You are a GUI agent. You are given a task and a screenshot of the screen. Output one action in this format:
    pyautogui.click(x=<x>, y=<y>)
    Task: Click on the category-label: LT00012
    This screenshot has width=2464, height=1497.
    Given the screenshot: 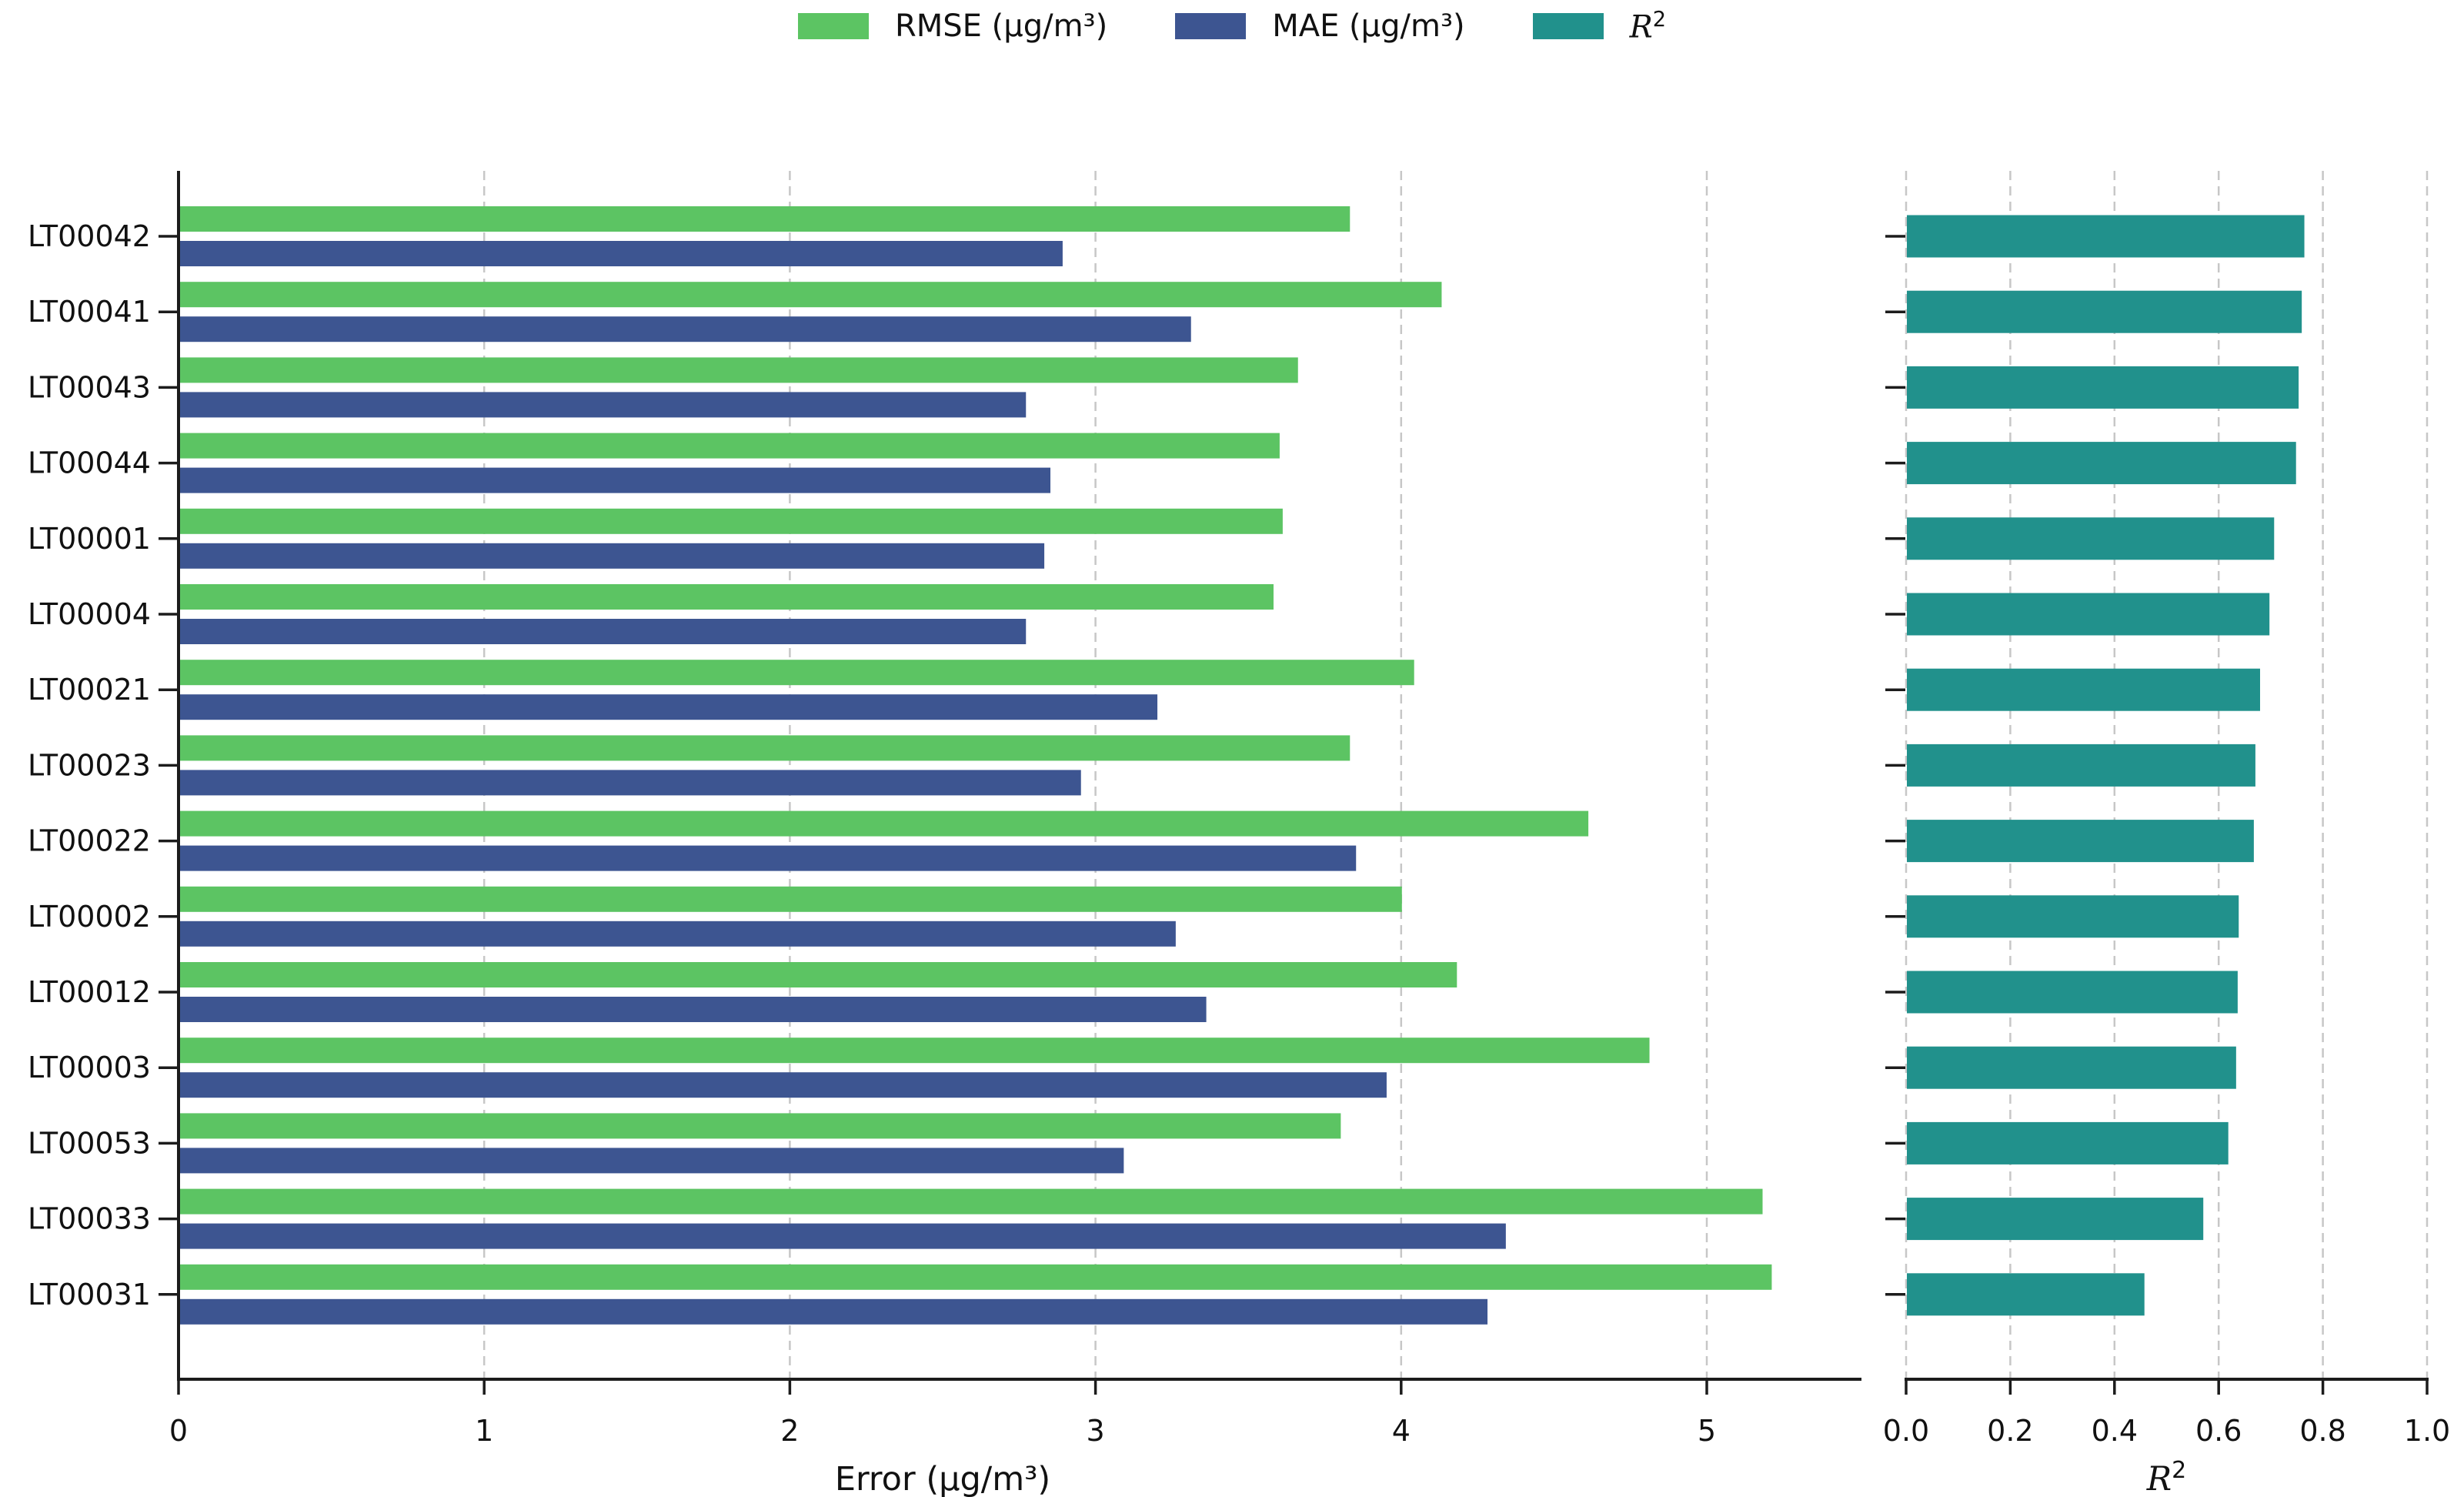 What is the action you would take?
    pyautogui.click(x=89, y=992)
    